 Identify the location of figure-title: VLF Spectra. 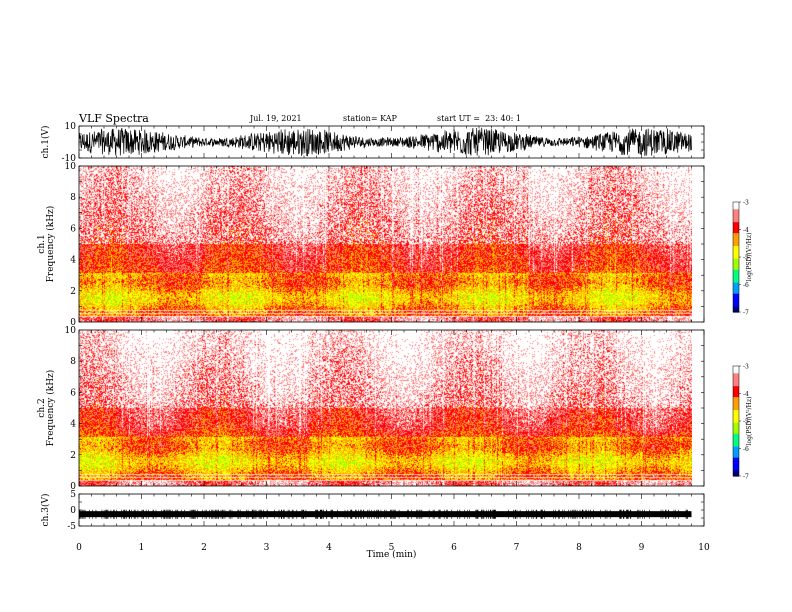
(114, 118).